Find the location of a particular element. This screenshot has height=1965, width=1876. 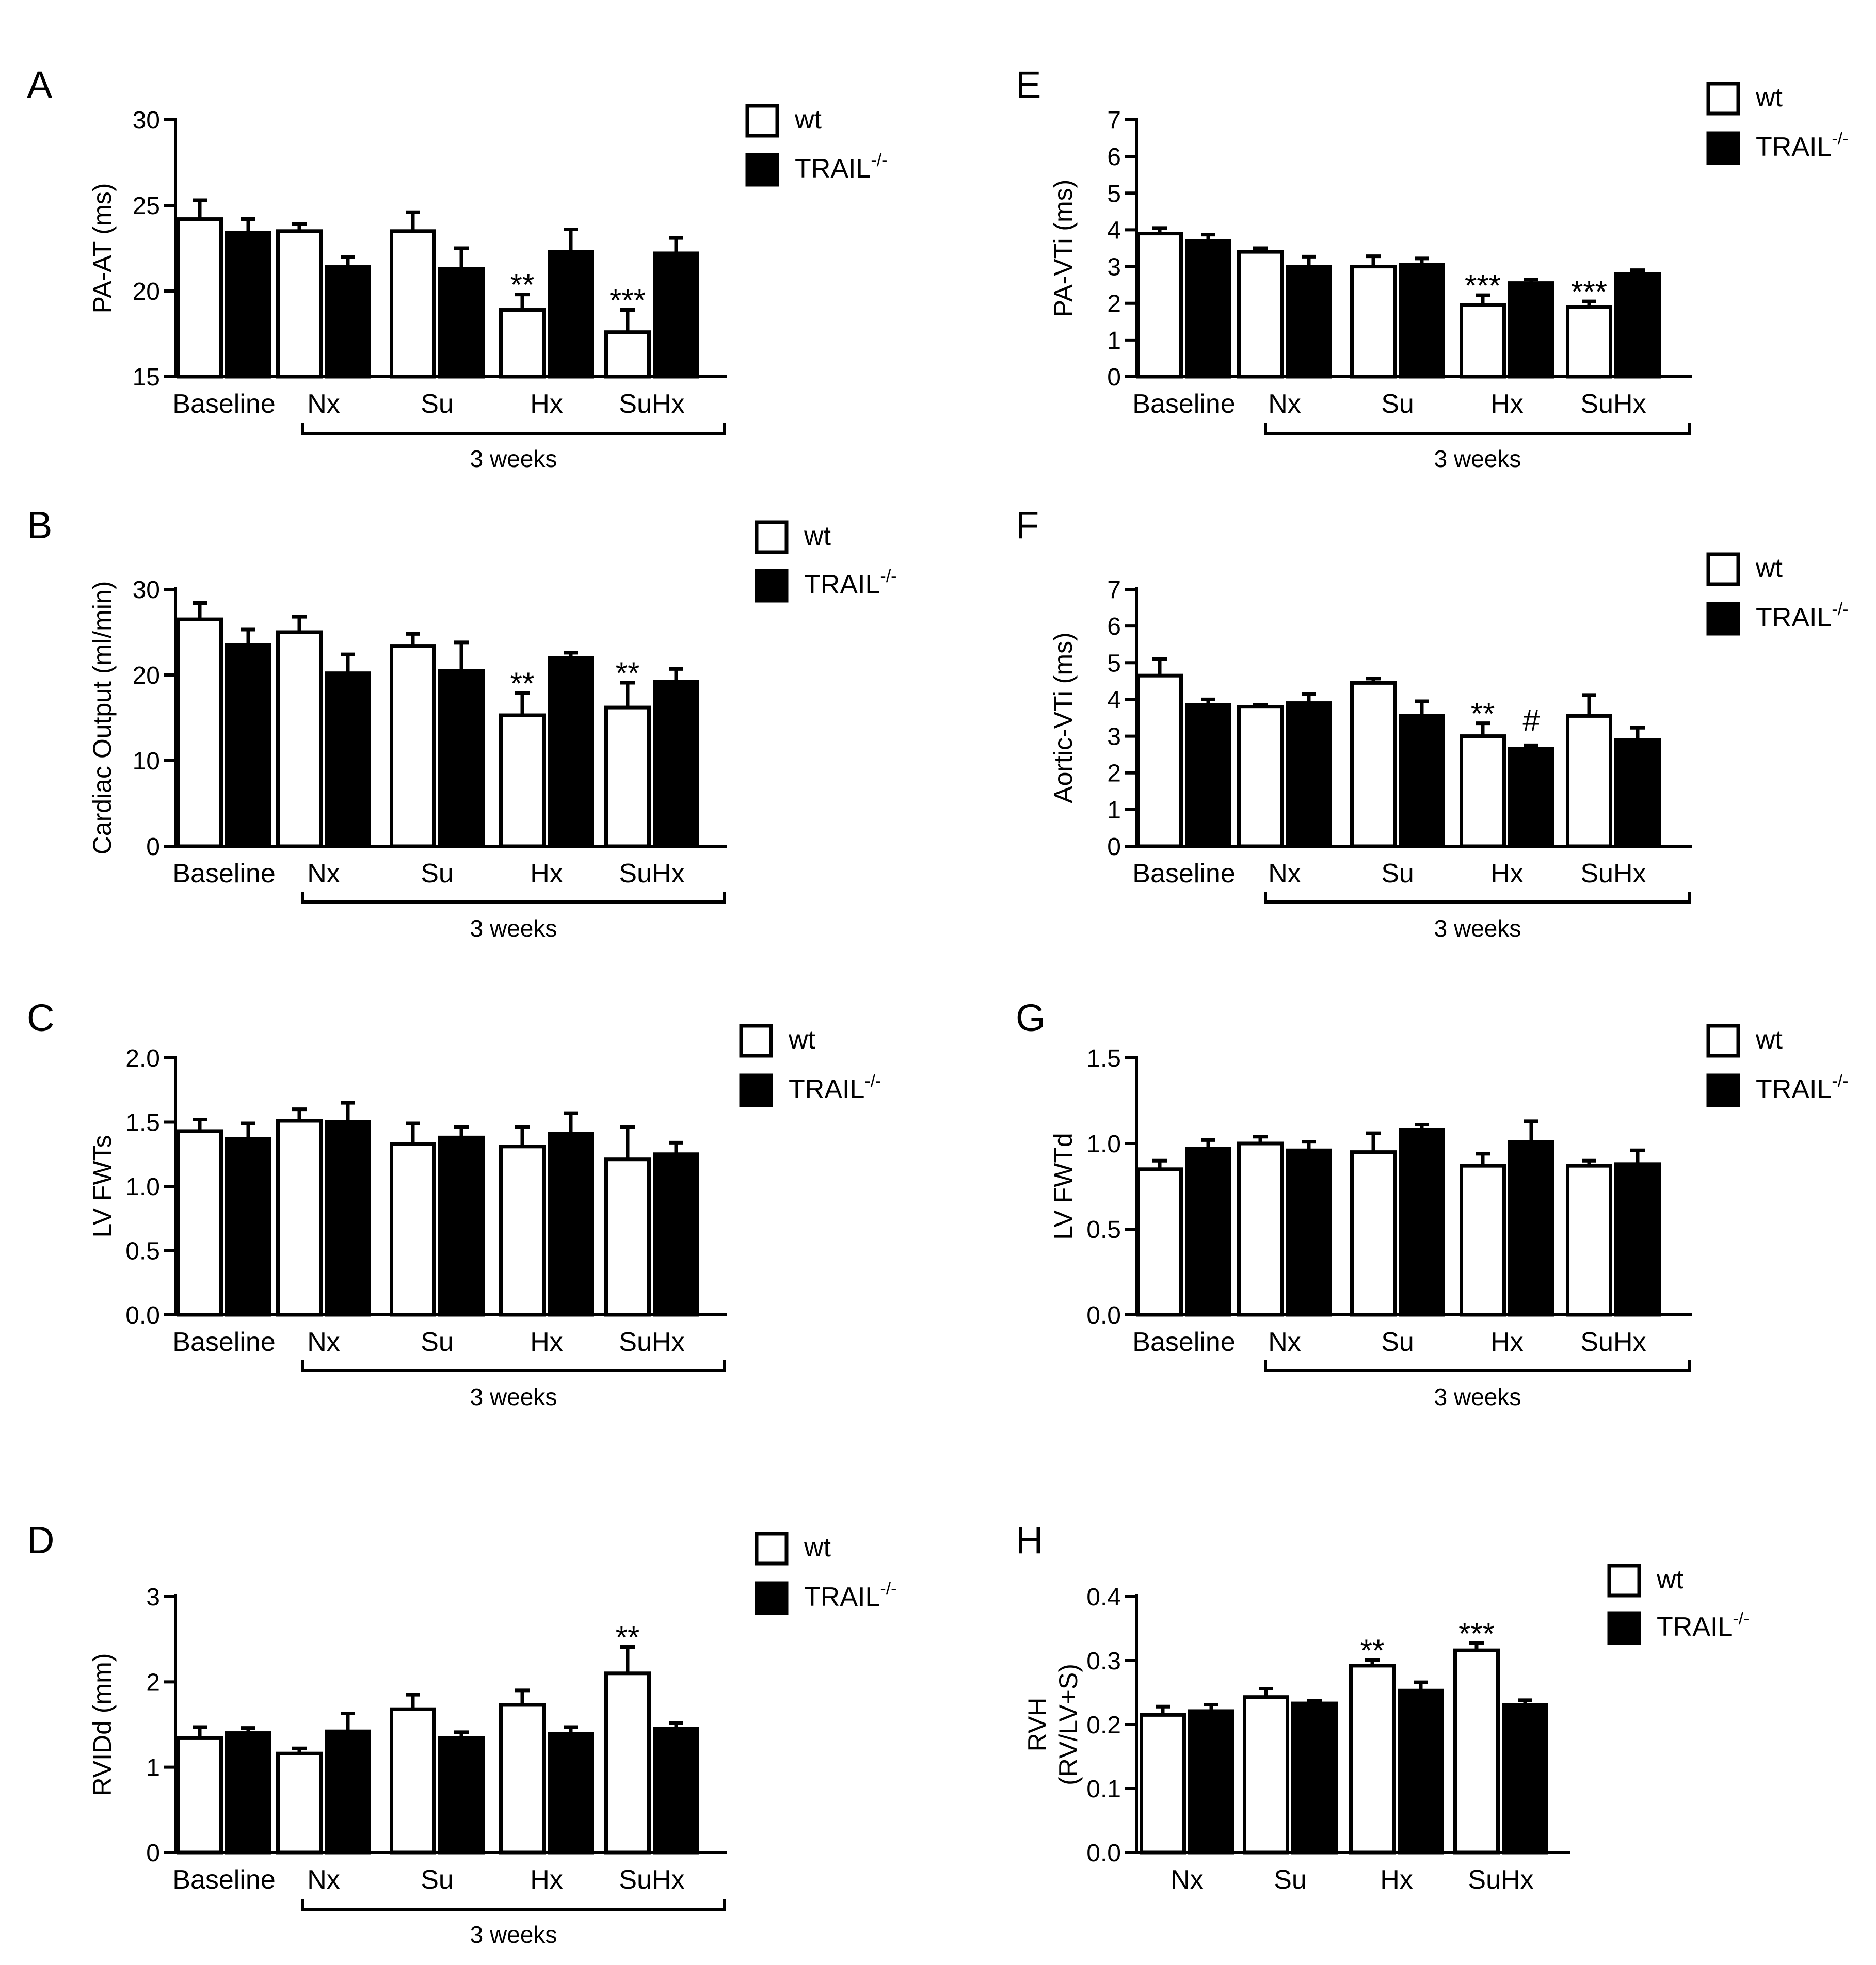

y-axis-title: RVH is located at coordinates (1037, 1725).